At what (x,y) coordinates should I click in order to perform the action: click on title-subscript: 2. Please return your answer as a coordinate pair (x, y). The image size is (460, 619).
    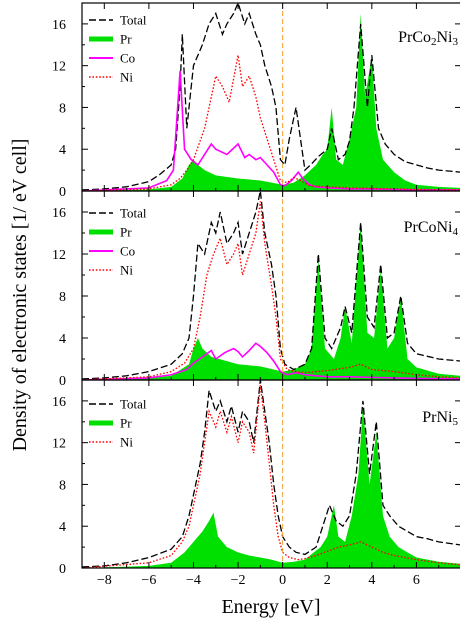
    Looking at the image, I should click on (434, 42).